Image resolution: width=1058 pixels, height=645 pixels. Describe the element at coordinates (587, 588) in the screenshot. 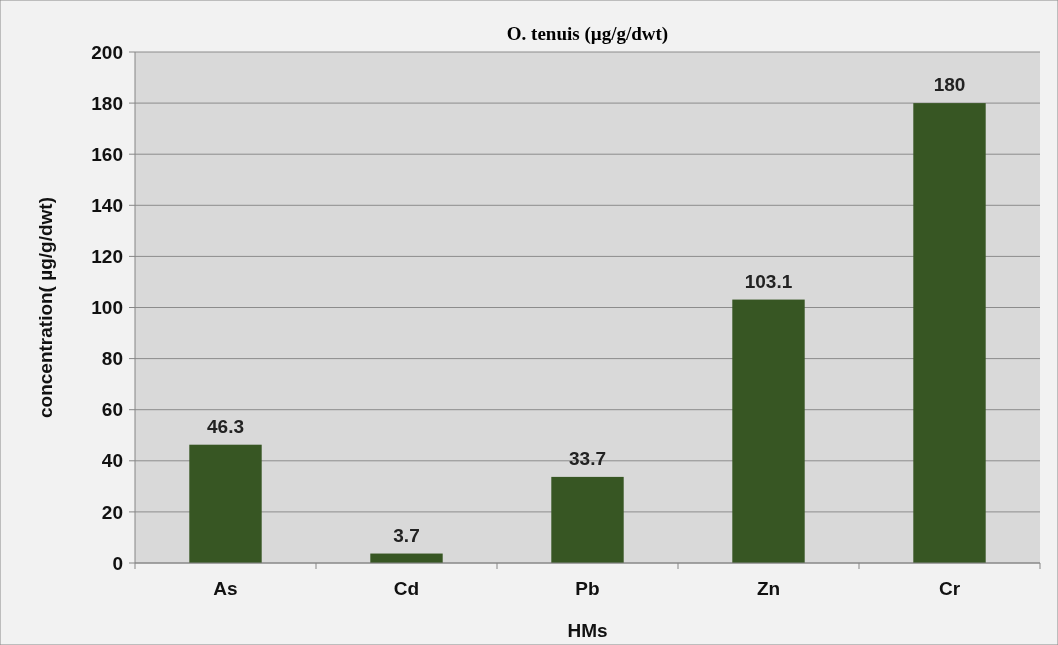

I see `x-tick-label: Pb` at that location.